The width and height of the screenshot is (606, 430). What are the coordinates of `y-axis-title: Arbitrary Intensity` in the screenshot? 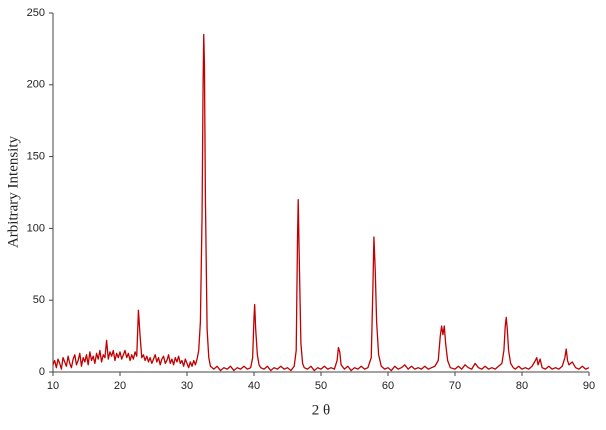 It's located at (13, 191).